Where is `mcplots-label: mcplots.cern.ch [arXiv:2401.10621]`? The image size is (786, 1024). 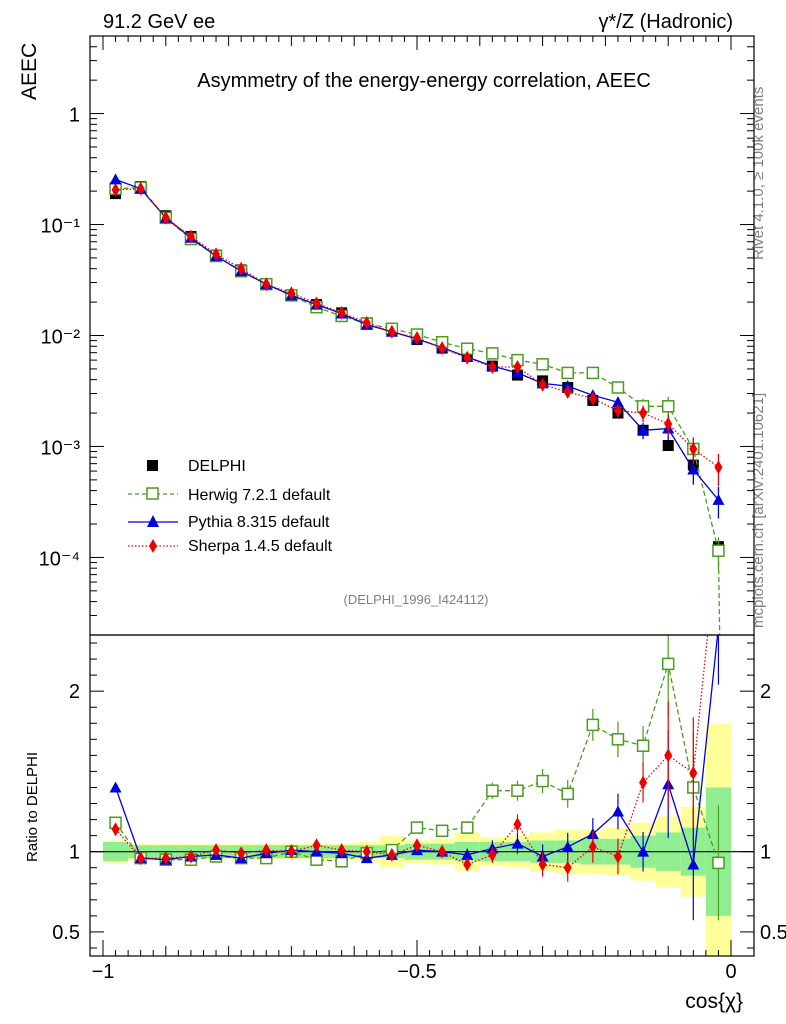 mcplots-label: mcplots.cern.ch [arXiv:2401.10621] is located at coordinates (758, 510).